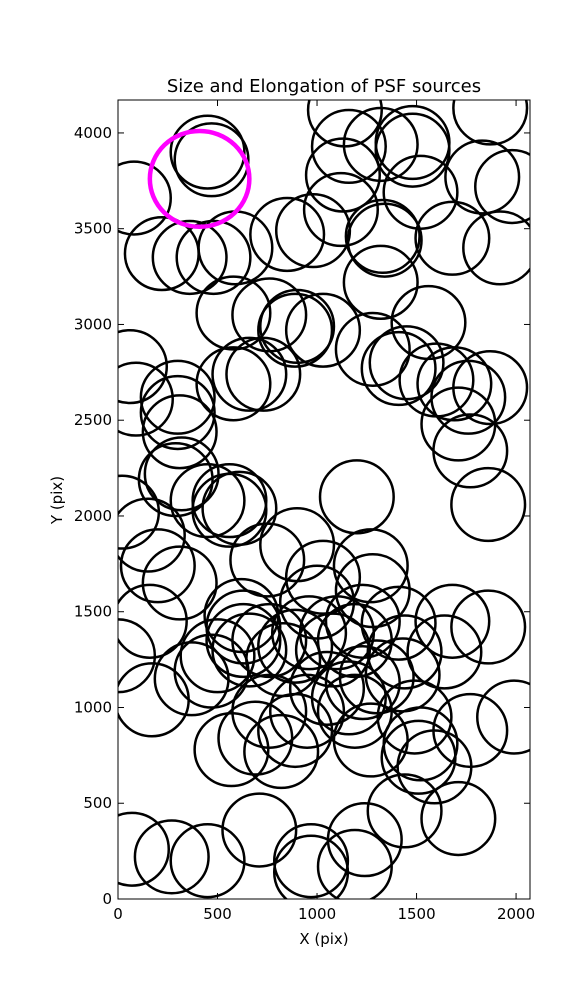 The height and width of the screenshot is (1004, 588). Describe the element at coordinates (93, 324) in the screenshot. I see `y-tick-label: 3000` at that location.